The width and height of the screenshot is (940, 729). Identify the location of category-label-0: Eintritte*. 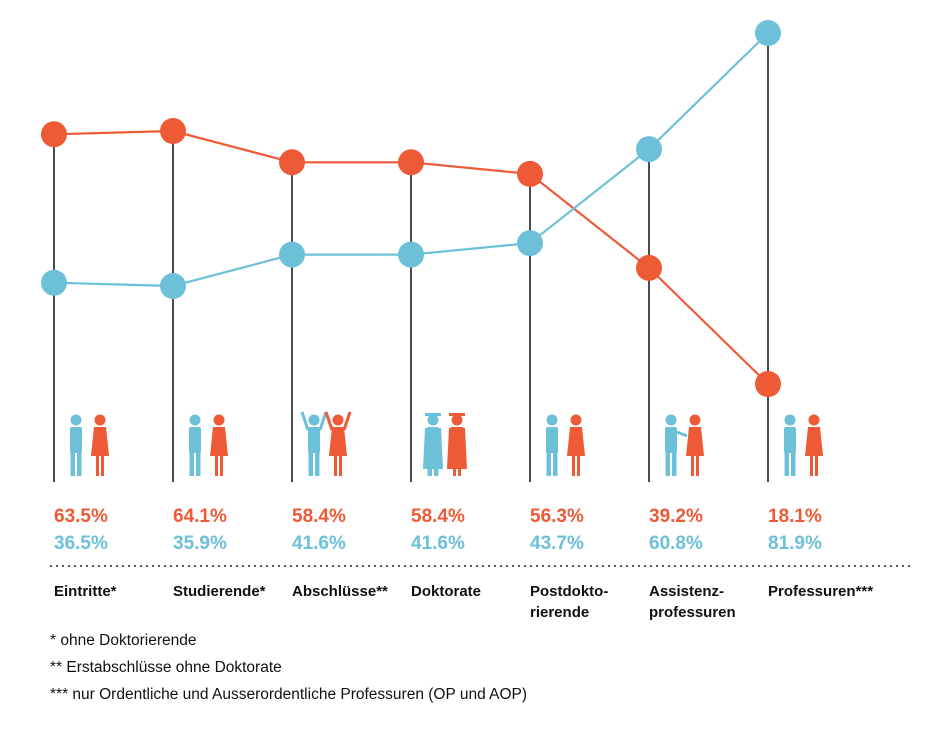
(85, 591).